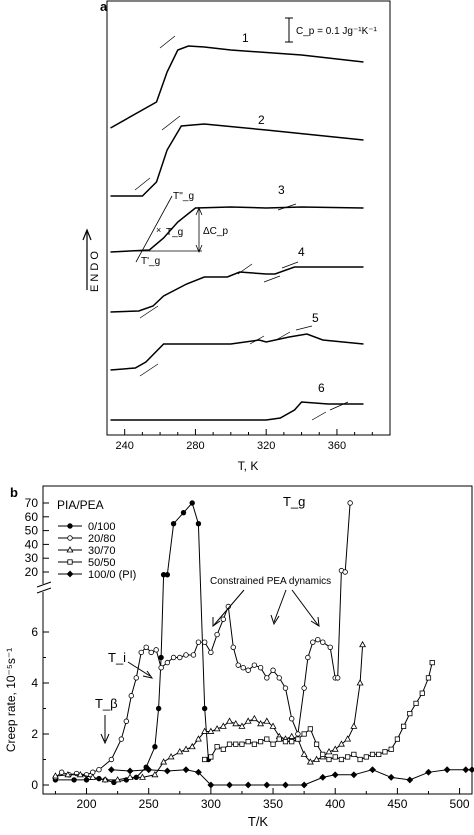 The height and width of the screenshot is (835, 474). Describe the element at coordinates (199, 249) in the screenshot. I see `delta-cp-arrow-head-bottom` at that location.